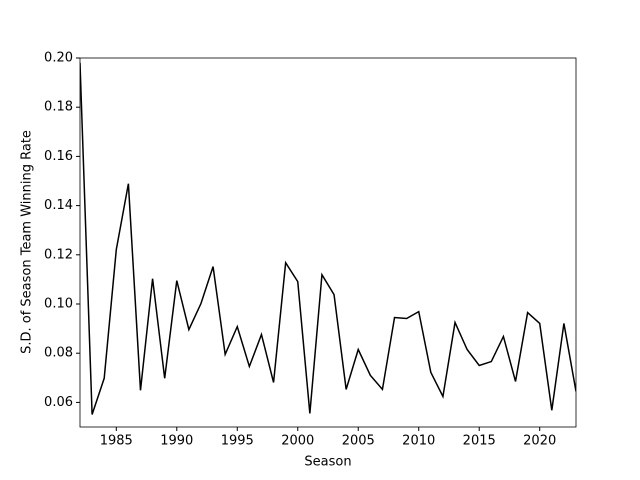 The image size is (640, 480). Describe the element at coordinates (58, 402) in the screenshot. I see `y-tick-label: 0.06` at that location.